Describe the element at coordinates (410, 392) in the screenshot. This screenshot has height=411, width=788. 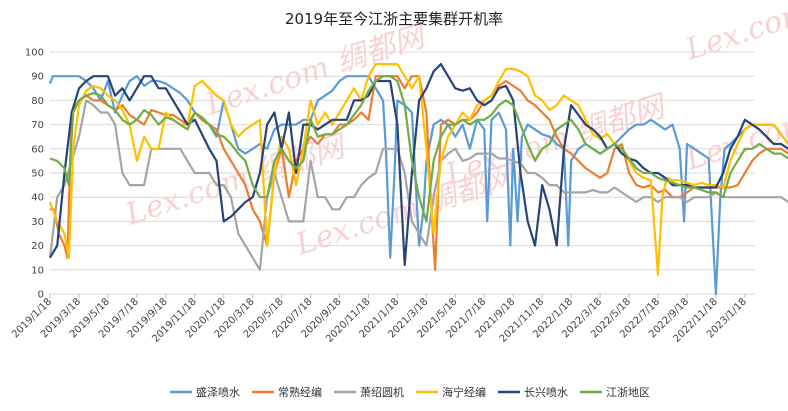
I see `legend: 盛泽喷水 常熟经编 萧绍圆机 海宁经编 长兴喷水 江浙地区` at that location.